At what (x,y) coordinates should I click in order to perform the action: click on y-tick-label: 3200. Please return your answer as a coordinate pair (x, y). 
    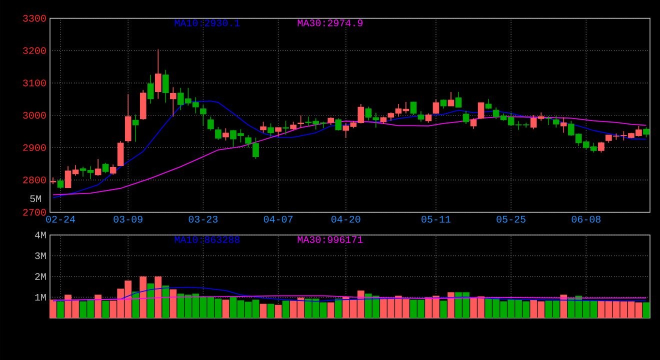
    Looking at the image, I should click on (34, 50).